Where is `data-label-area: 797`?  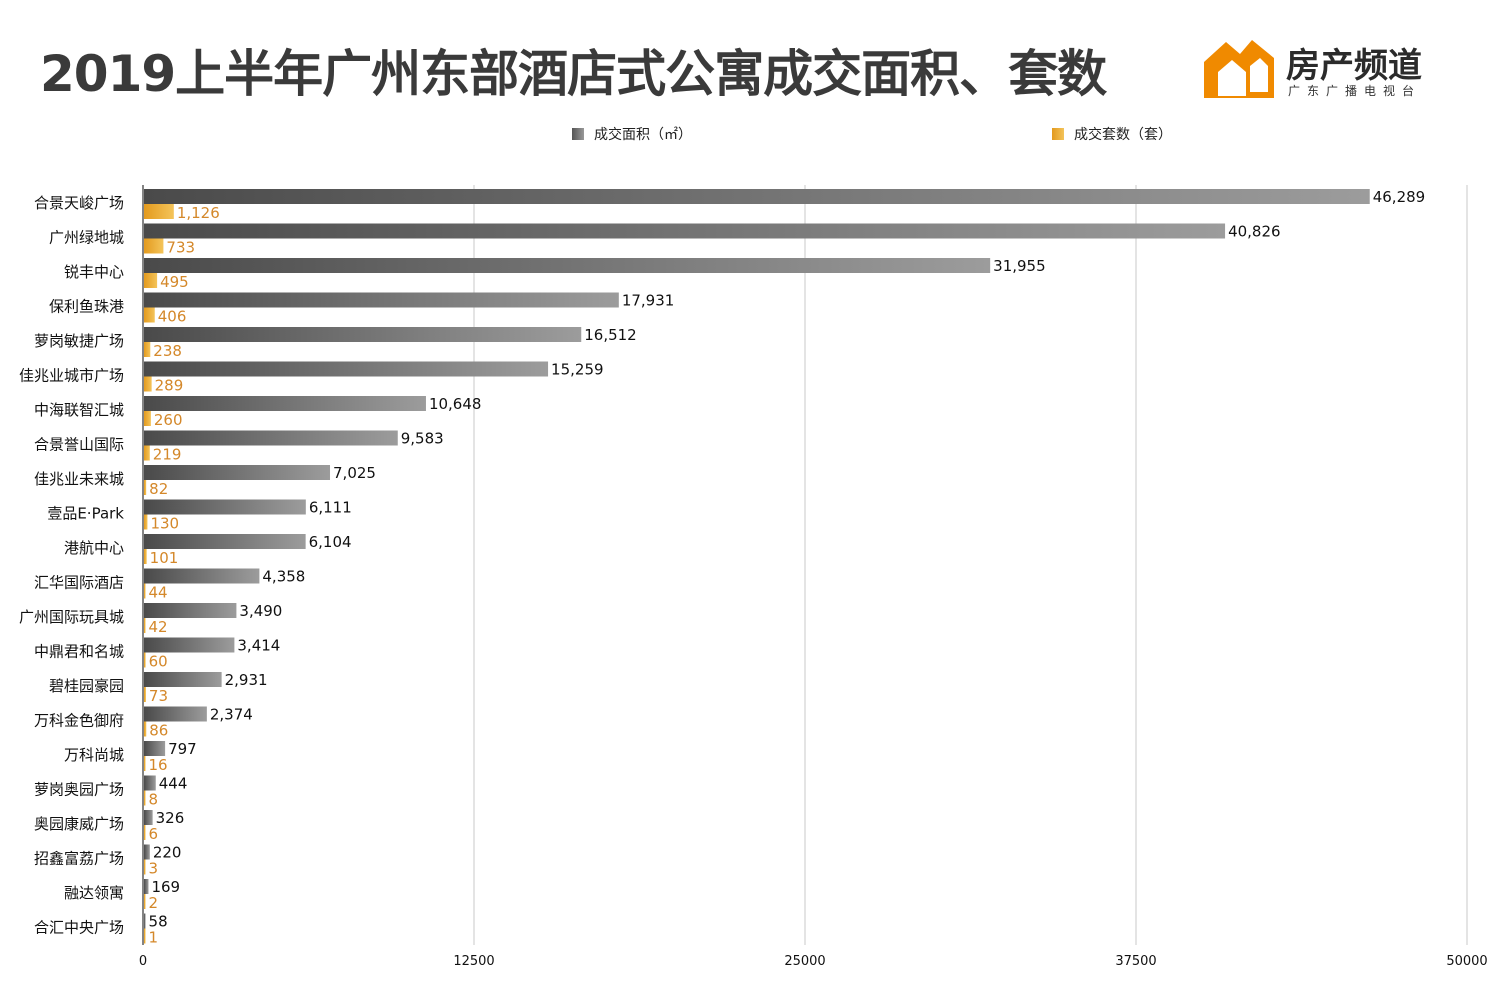
data-label-area: 797 is located at coordinates (182, 749).